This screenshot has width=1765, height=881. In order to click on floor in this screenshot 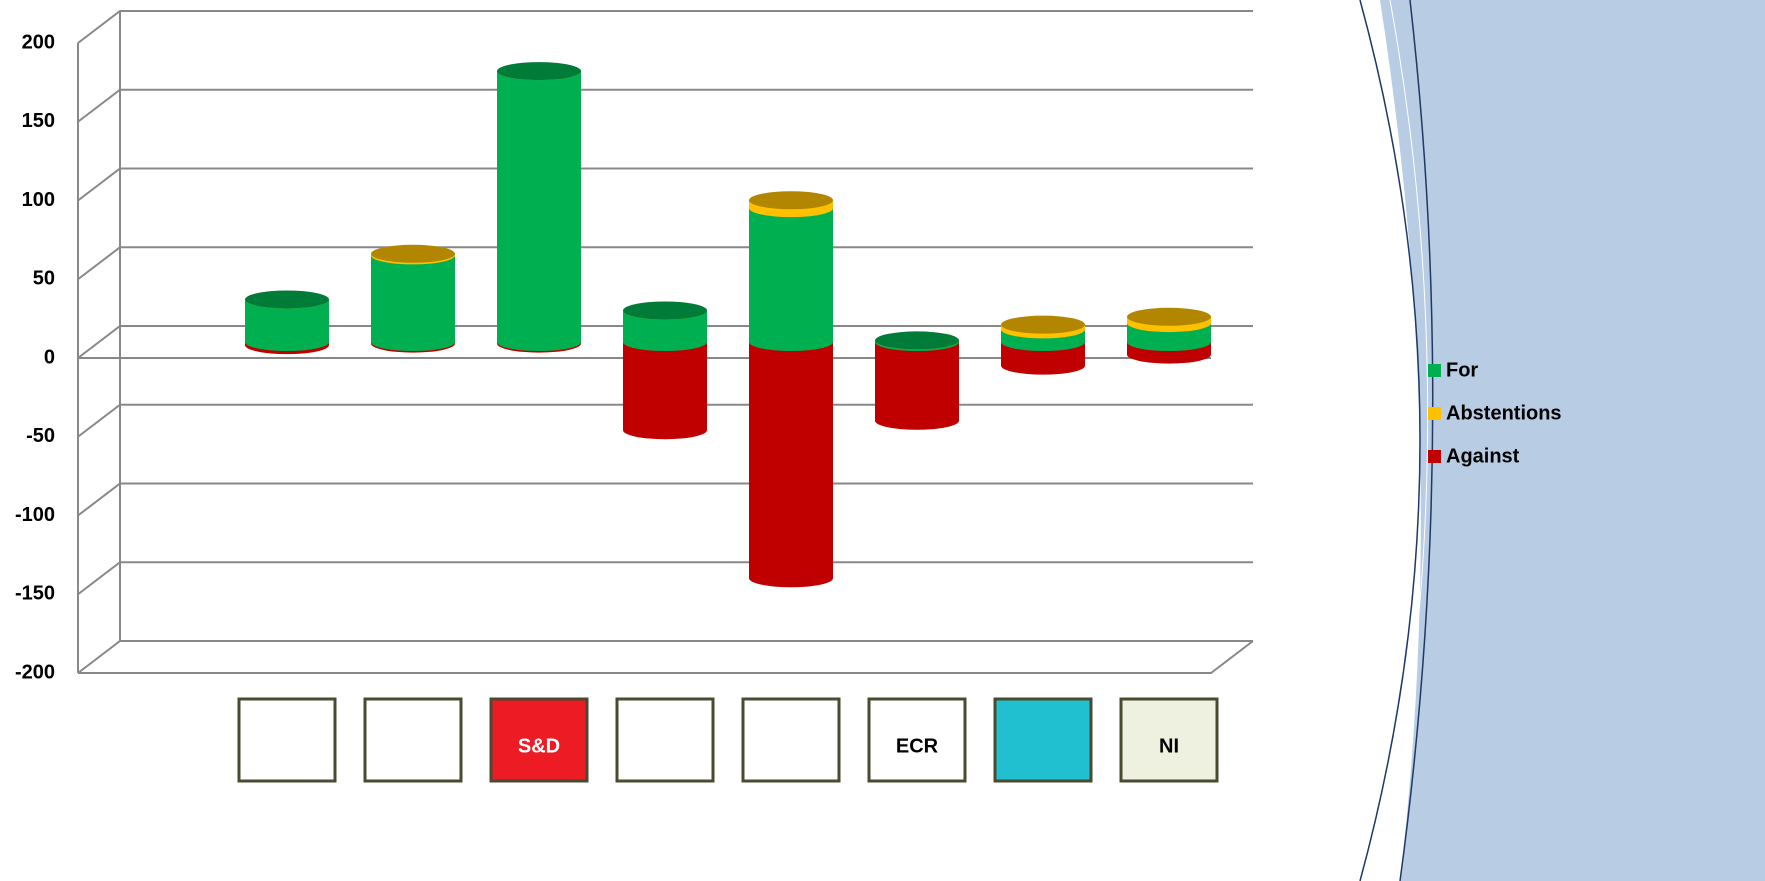, I will do `click(666, 657)`.